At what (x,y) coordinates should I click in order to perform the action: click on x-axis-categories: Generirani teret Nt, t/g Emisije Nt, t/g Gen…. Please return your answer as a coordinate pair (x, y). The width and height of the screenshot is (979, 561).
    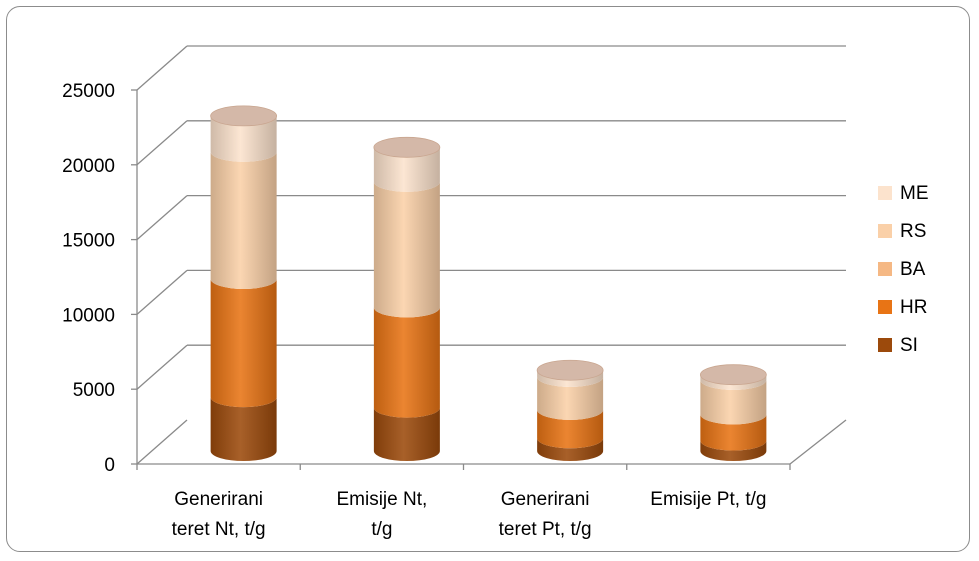
    Looking at the image, I should click on (469, 514).